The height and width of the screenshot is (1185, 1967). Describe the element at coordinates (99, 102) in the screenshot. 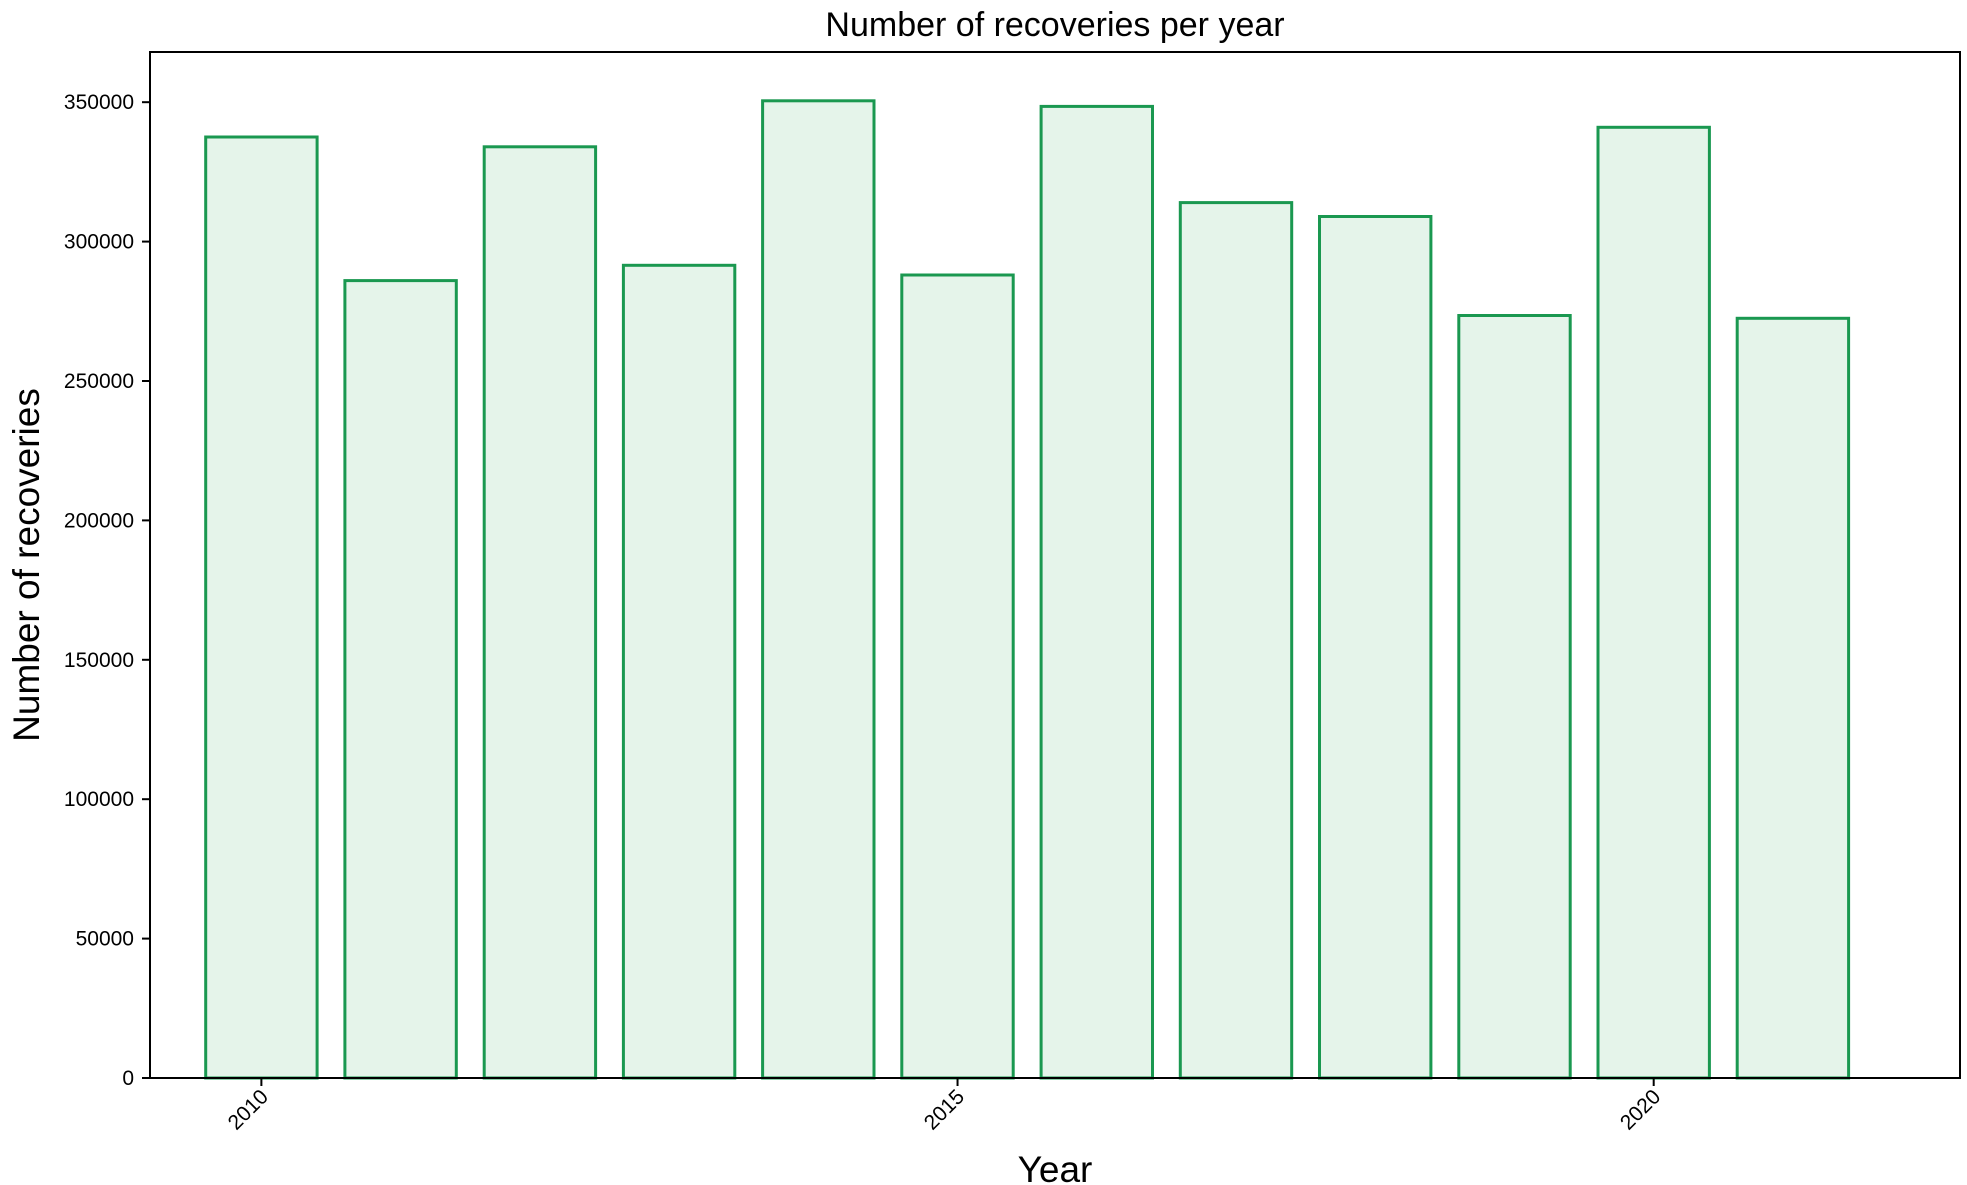

I see `y-tick-label: 350000` at that location.